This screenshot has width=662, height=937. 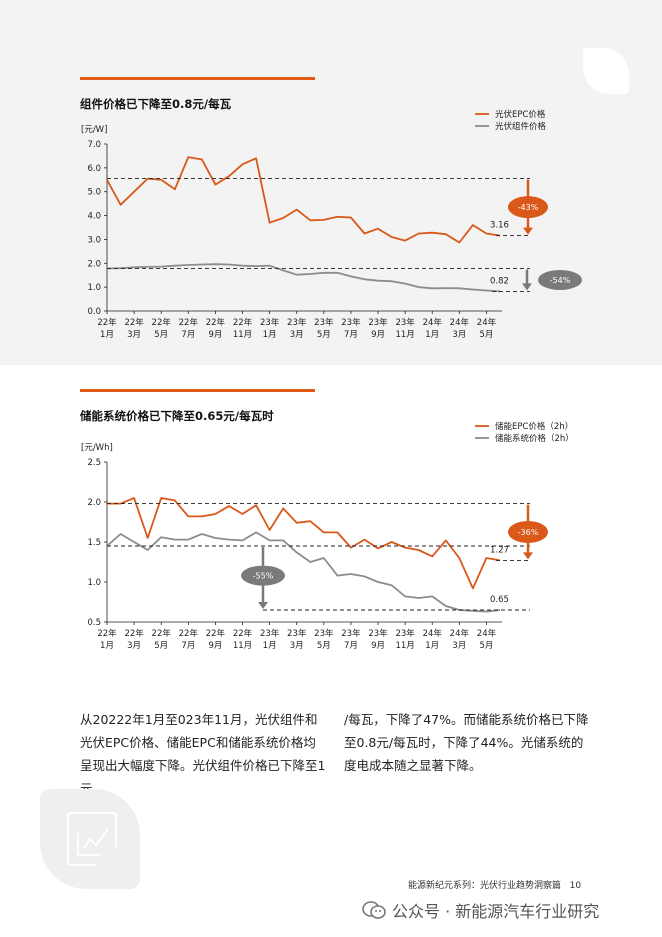 I want to click on chart2-accent-line, so click(x=197, y=390).